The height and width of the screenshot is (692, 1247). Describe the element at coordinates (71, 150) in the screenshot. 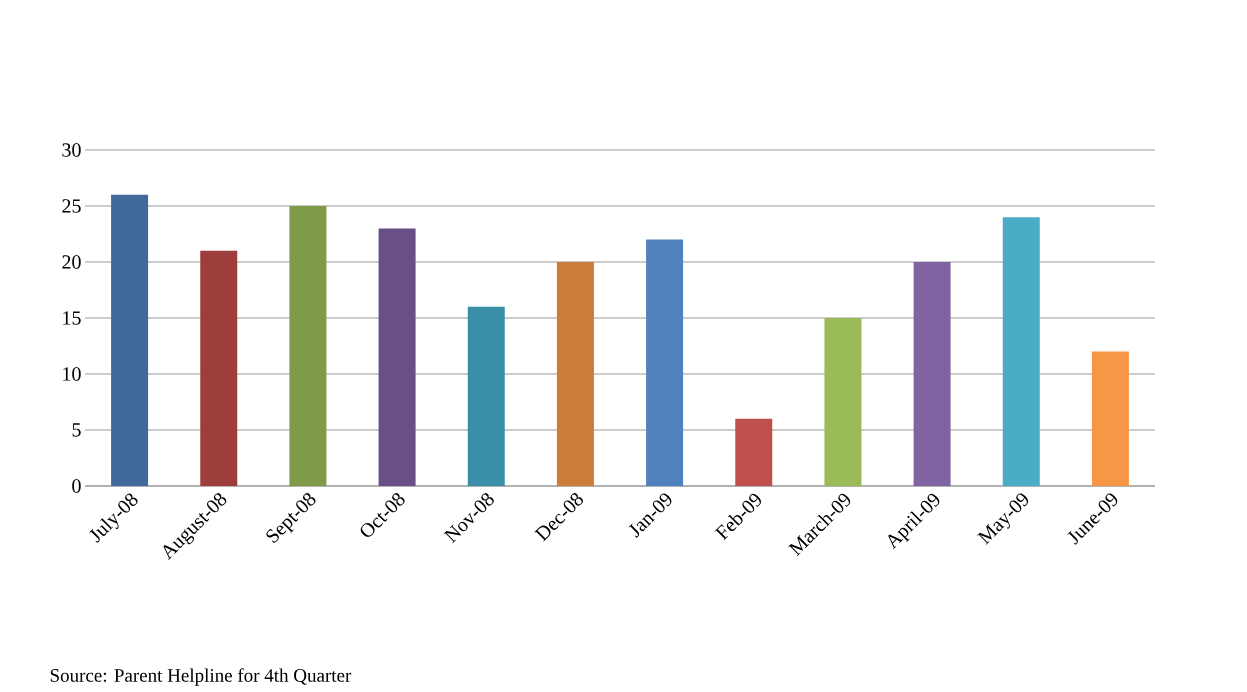

I see `y-tick-label: 30` at that location.